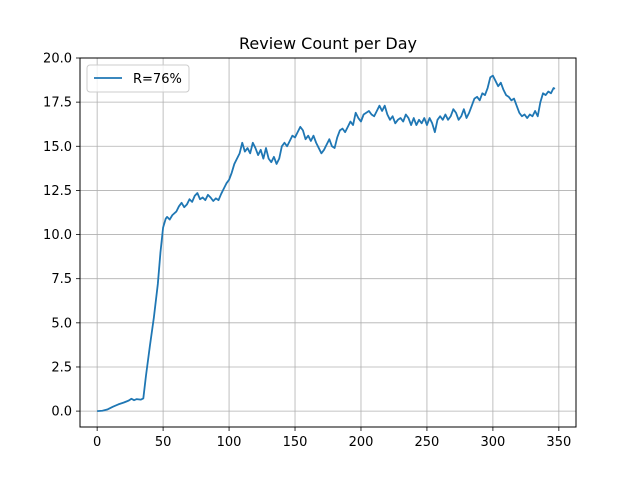 The image size is (640, 485). I want to click on y-tick-label: 12.5, so click(57, 191).